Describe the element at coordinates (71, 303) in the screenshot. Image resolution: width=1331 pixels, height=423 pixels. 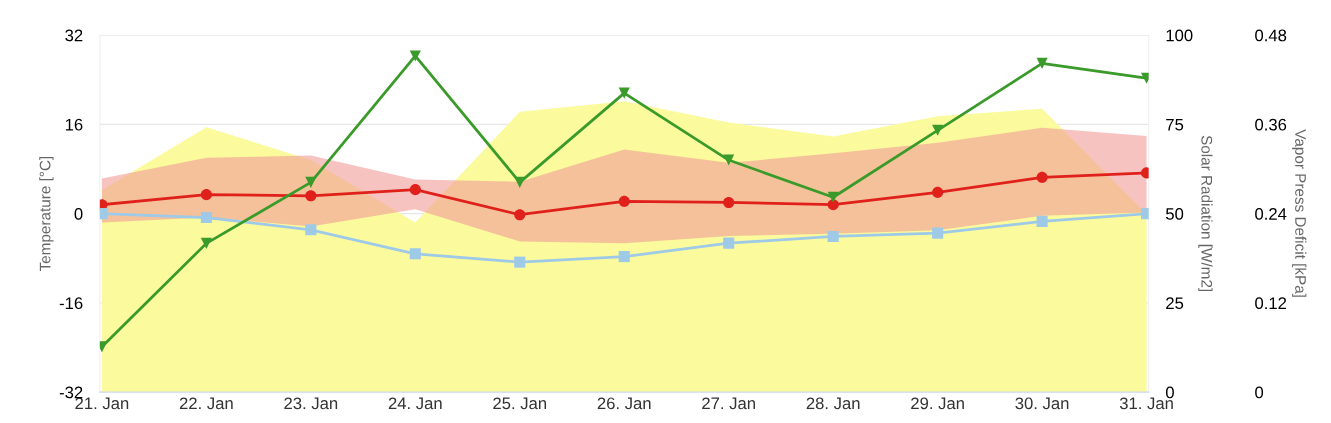
I see `y-tick-label: -16` at that location.